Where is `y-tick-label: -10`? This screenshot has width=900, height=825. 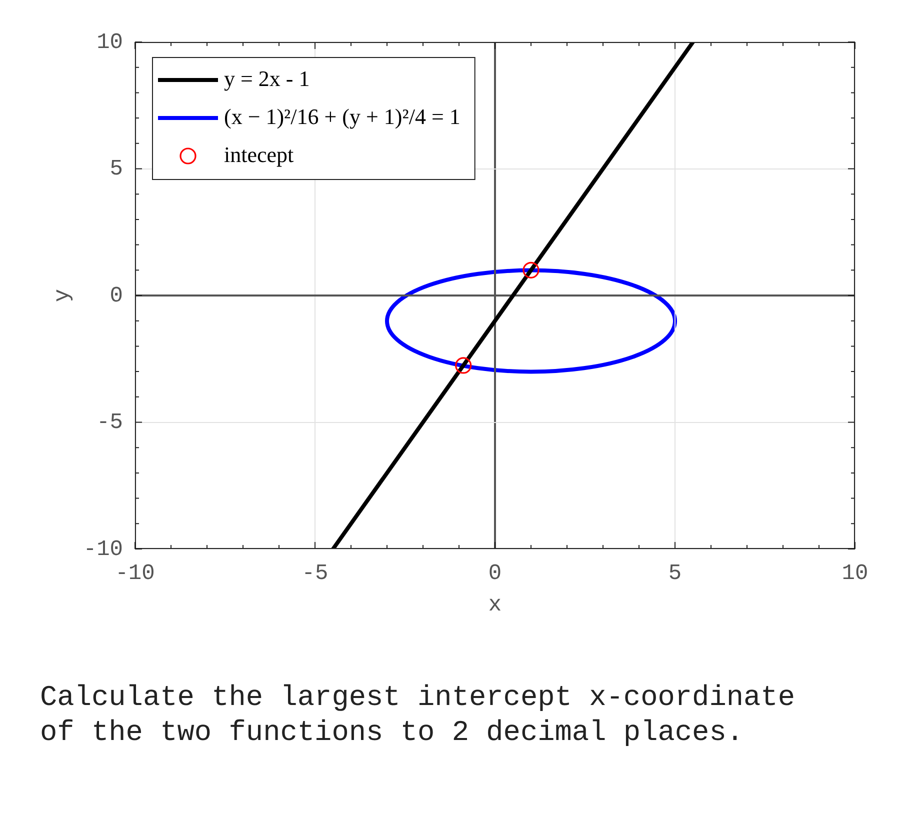
y-tick-label: -10 is located at coordinates (103, 549).